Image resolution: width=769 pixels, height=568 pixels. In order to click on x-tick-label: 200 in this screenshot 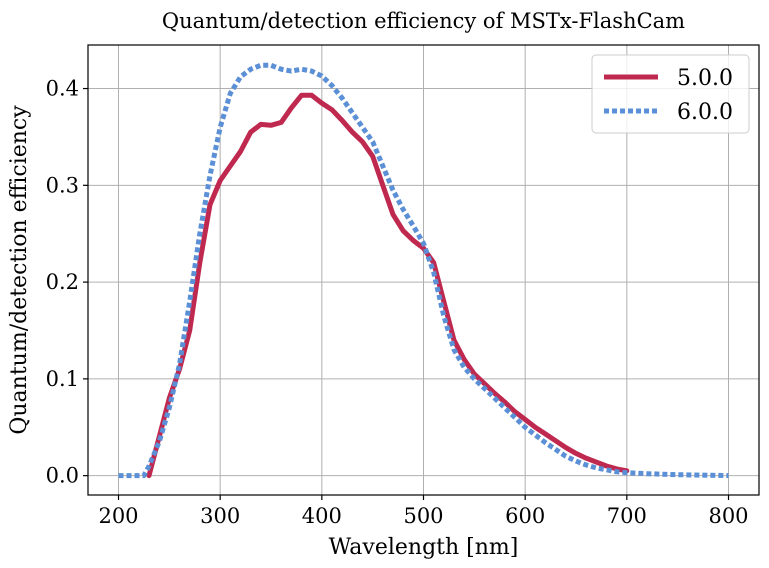, I will do `click(118, 516)`.